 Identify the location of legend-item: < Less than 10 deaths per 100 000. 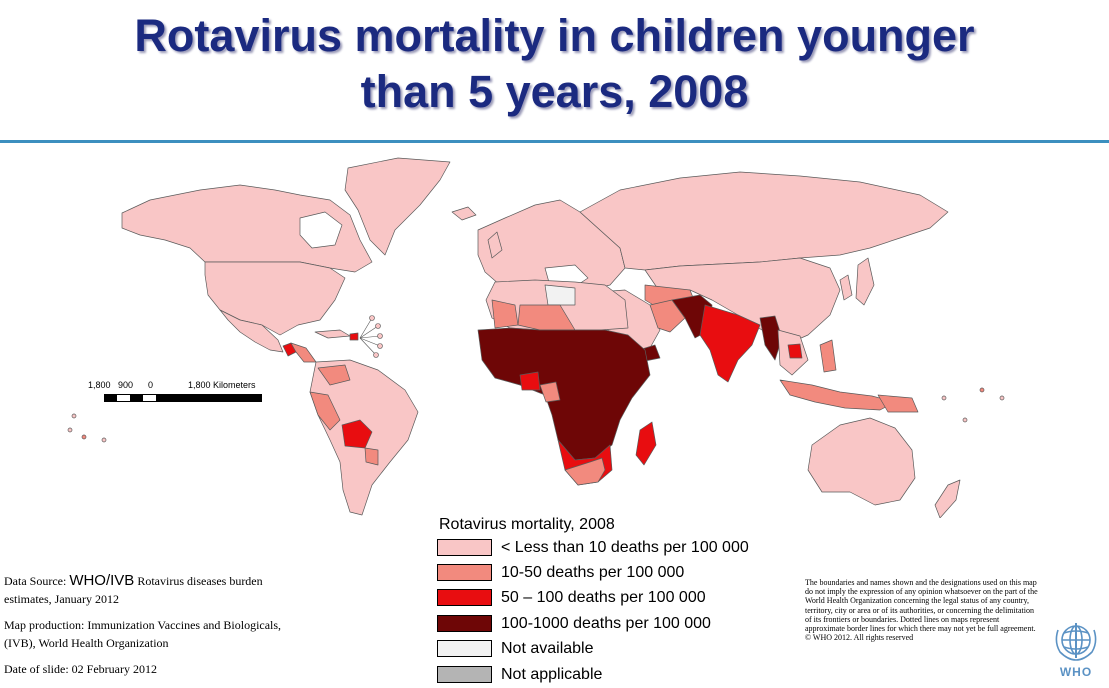
(622, 549).